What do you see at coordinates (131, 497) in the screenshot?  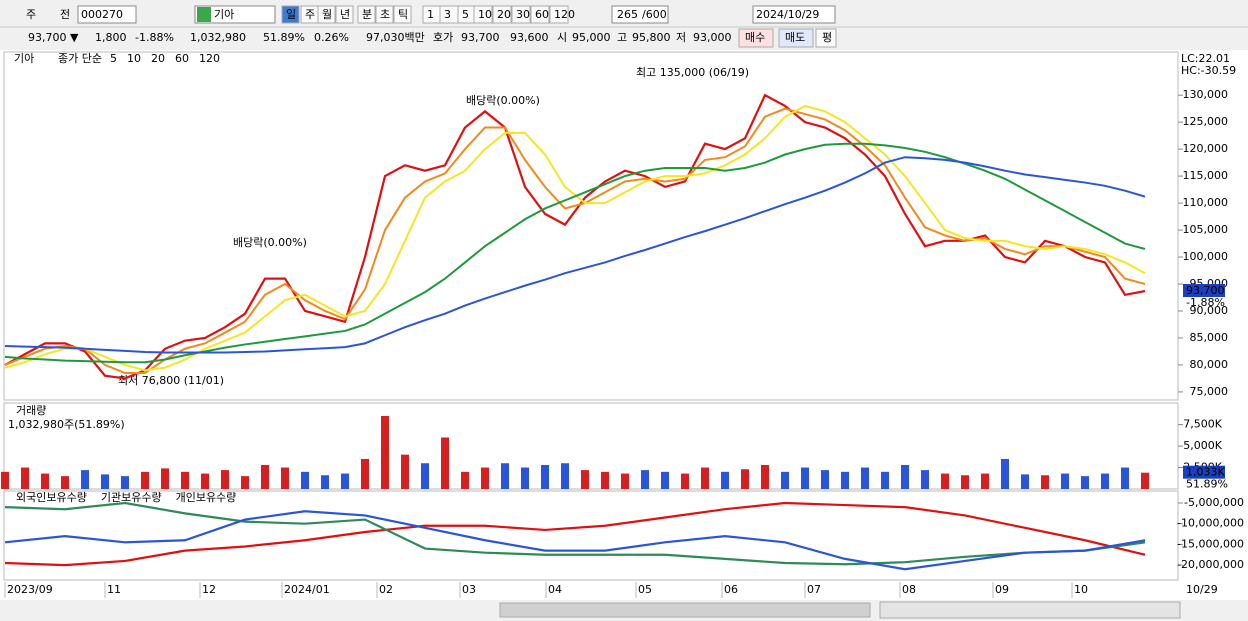 I see `legend-item: 기관보유수량` at bounding box center [131, 497].